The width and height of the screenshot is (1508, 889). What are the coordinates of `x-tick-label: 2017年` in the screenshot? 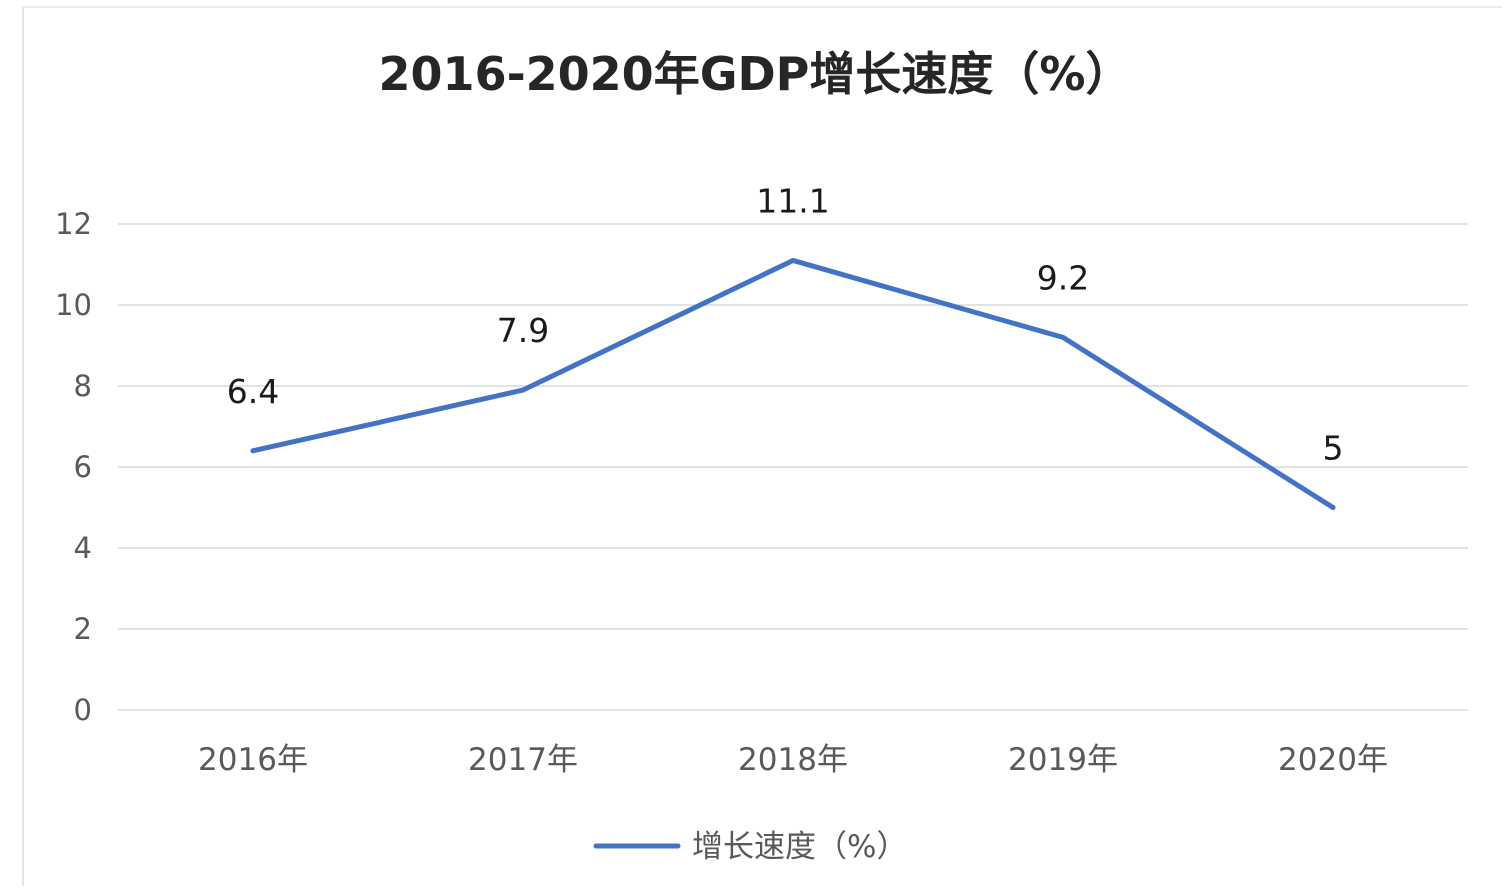 It's located at (523, 760).